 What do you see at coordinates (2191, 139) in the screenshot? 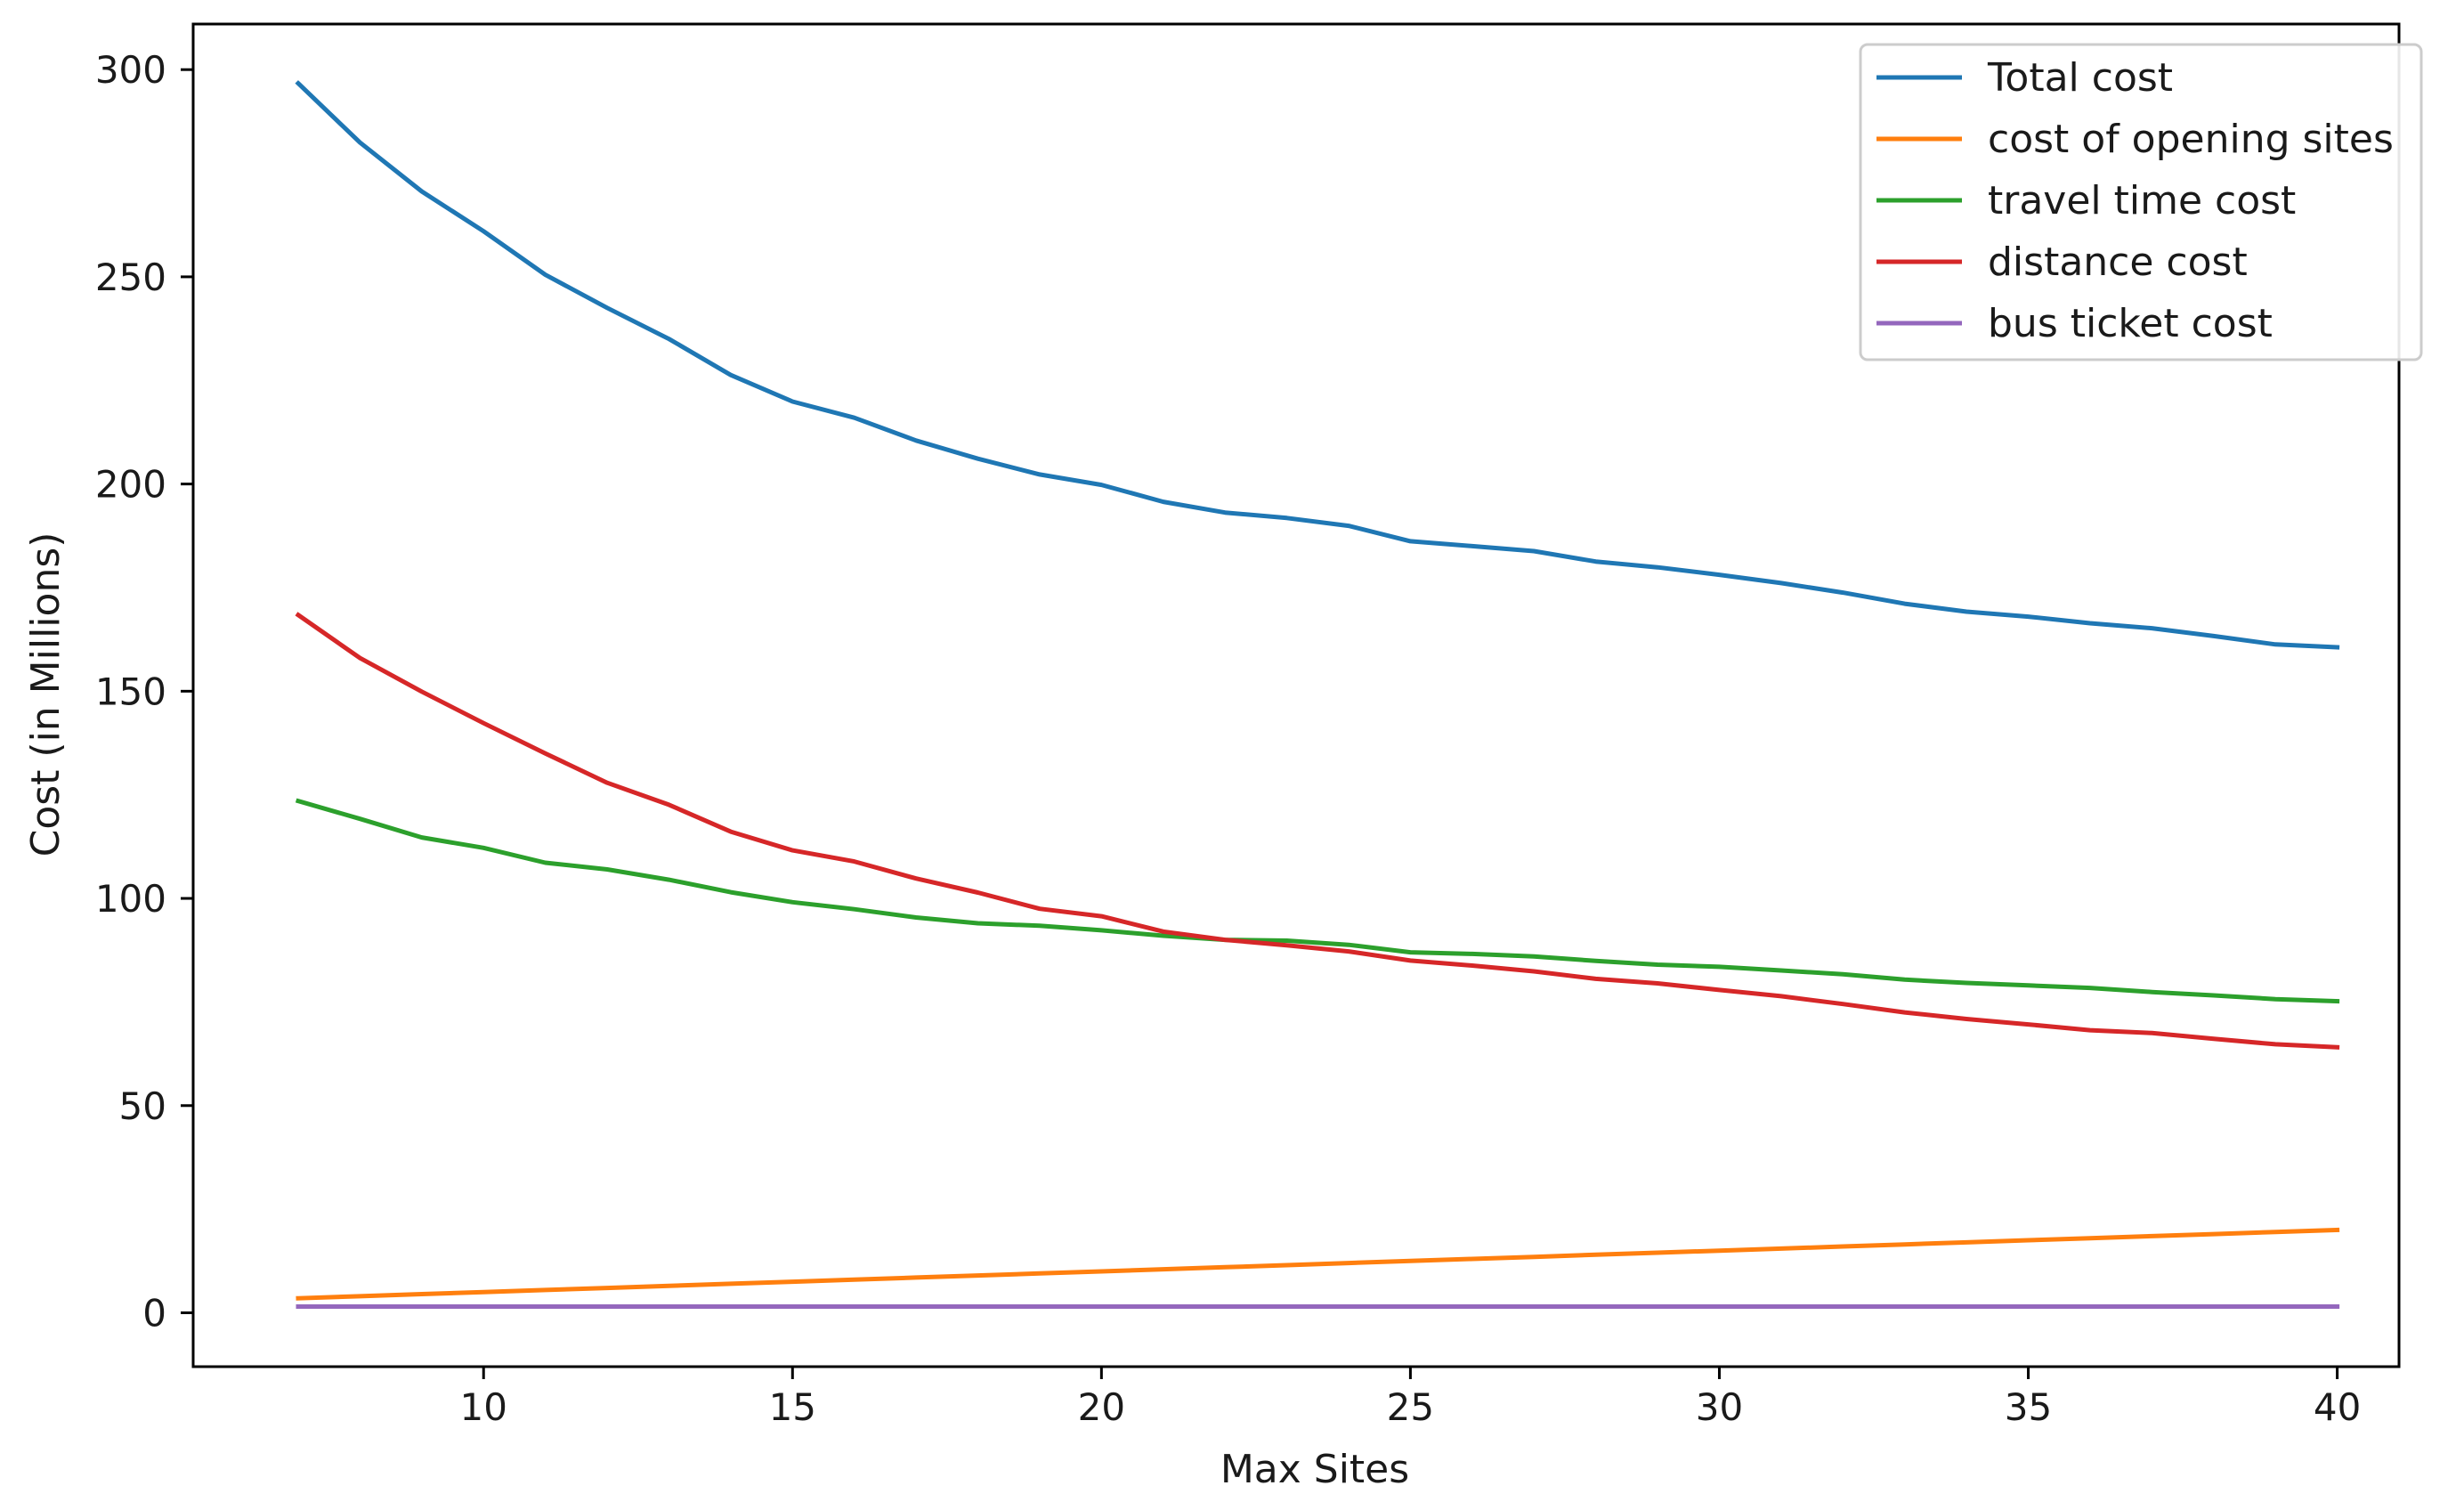
I see `legend-label-1: cost of opening sites` at bounding box center [2191, 139].